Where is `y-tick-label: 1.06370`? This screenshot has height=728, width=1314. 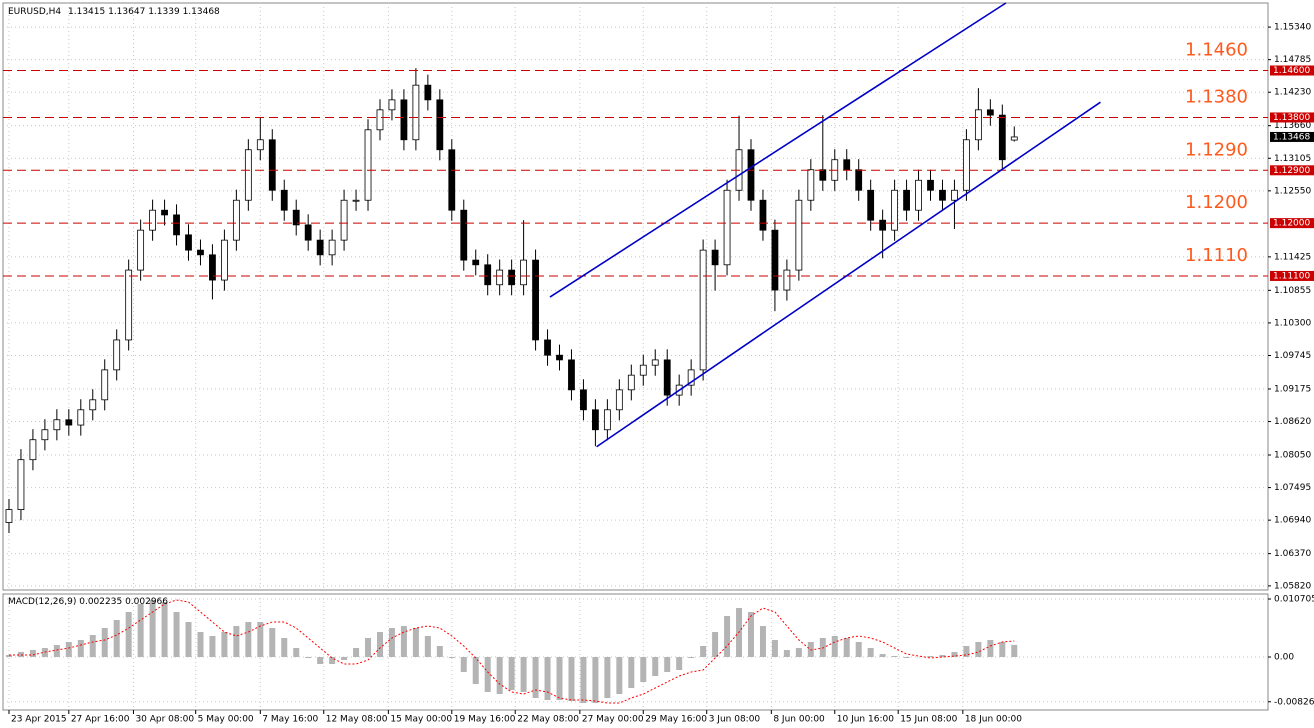
y-tick-label: 1.06370 is located at coordinates (1292, 554).